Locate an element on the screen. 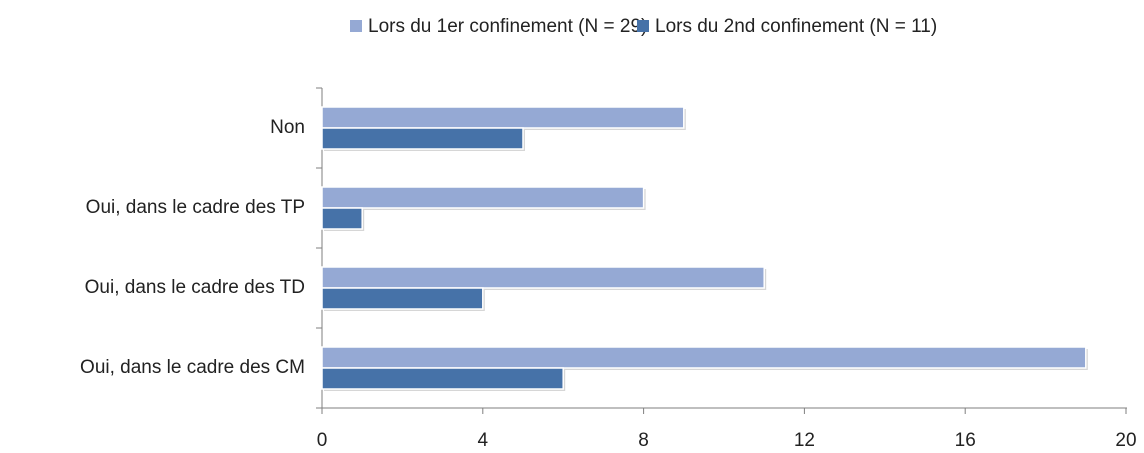  x-tick-label: 16 is located at coordinates (965, 440).